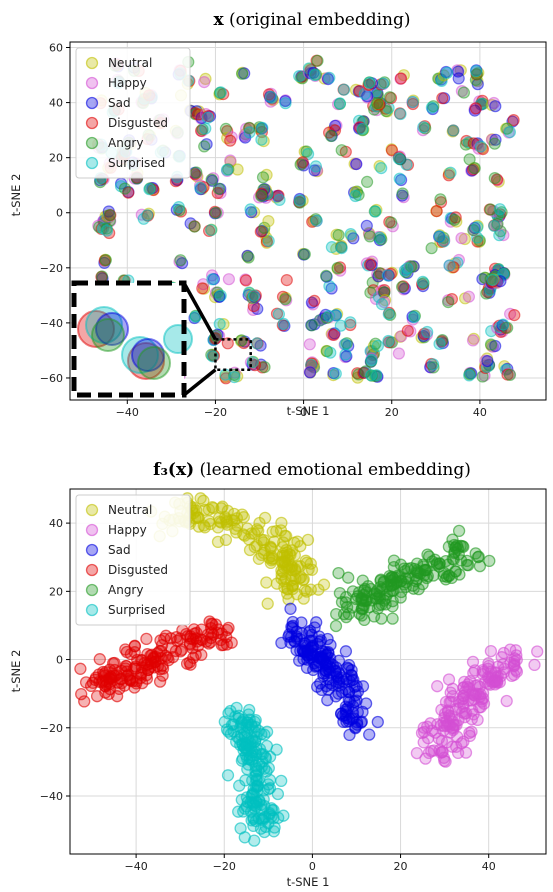  Describe the element at coordinates (401, 866) in the screenshot. I see `x-tick-label: 20` at that location.